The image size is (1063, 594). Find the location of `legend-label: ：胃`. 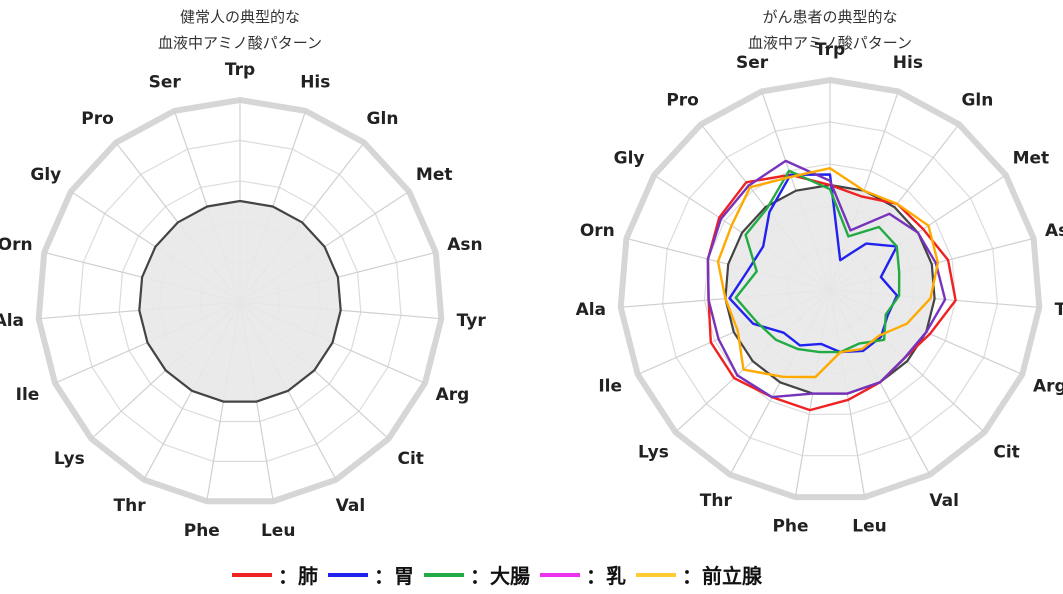

legend-label: ：胃 is located at coordinates (394, 576).